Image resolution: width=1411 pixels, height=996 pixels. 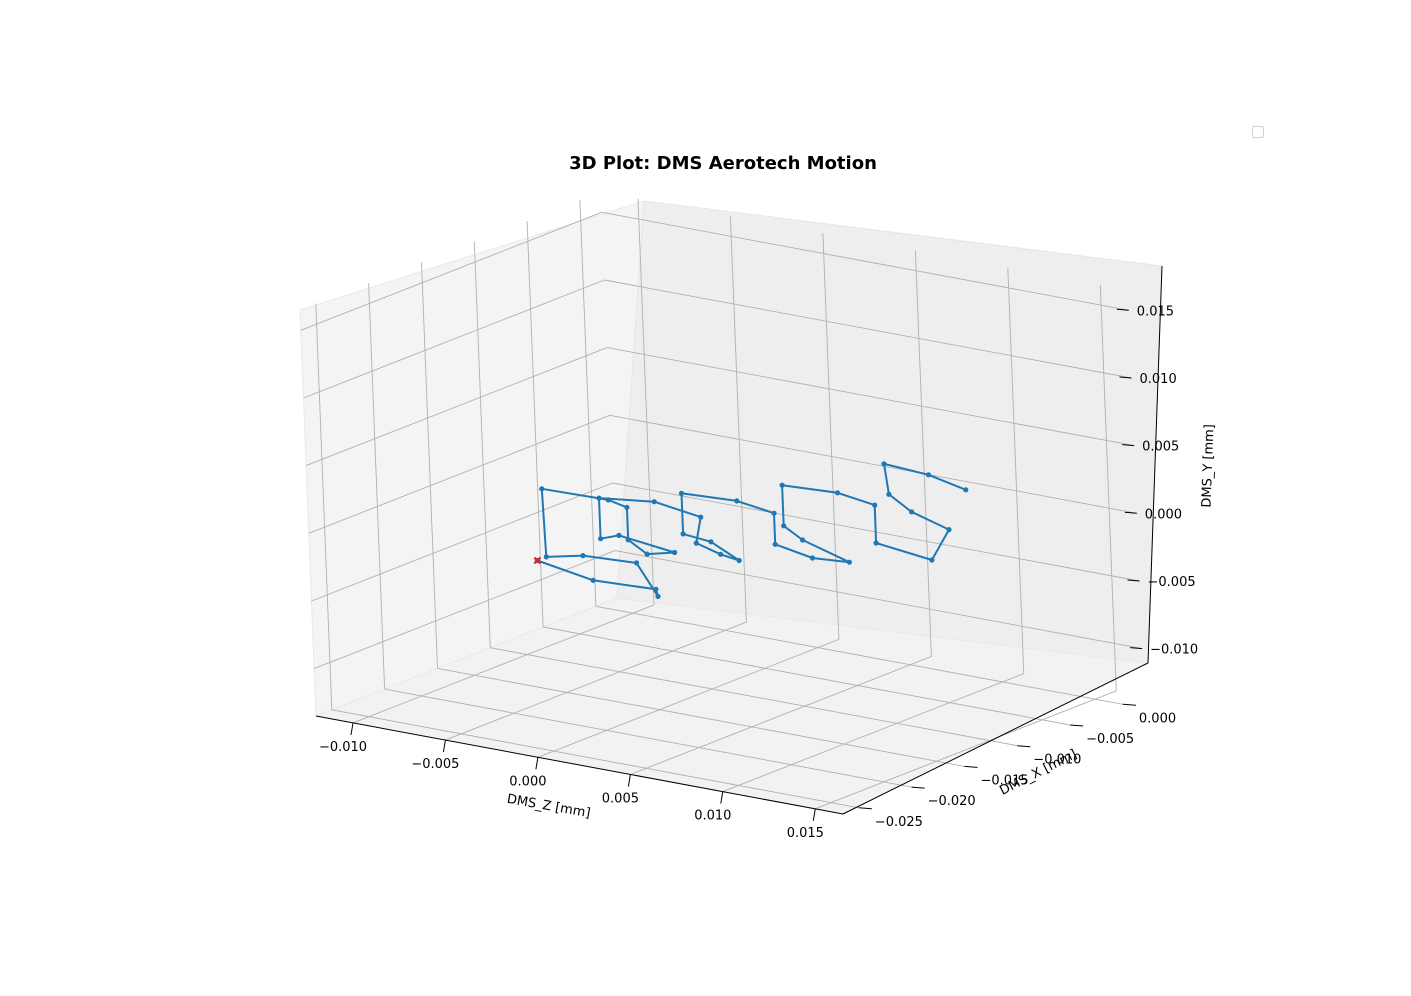 What do you see at coordinates (723, 163) in the screenshot?
I see `chart-title: 3D Plot: DMS Aerotech Motion` at bounding box center [723, 163].